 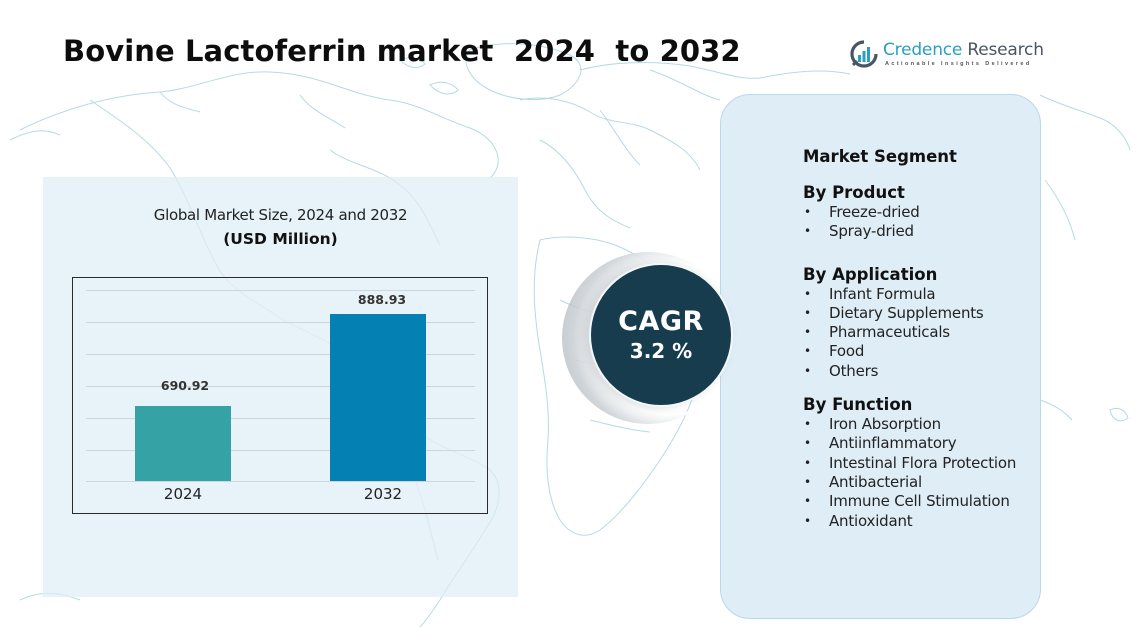 What do you see at coordinates (870, 274) in the screenshot?
I see `segment-group-title: By Application` at bounding box center [870, 274].